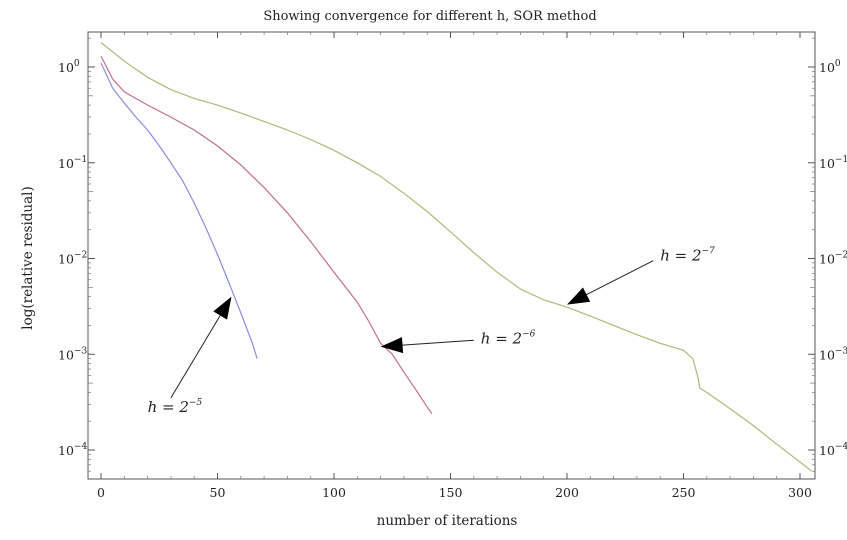 The height and width of the screenshot is (540, 847). I want to click on y-tick-label-left: 10⁻¹, so click(72, 163).